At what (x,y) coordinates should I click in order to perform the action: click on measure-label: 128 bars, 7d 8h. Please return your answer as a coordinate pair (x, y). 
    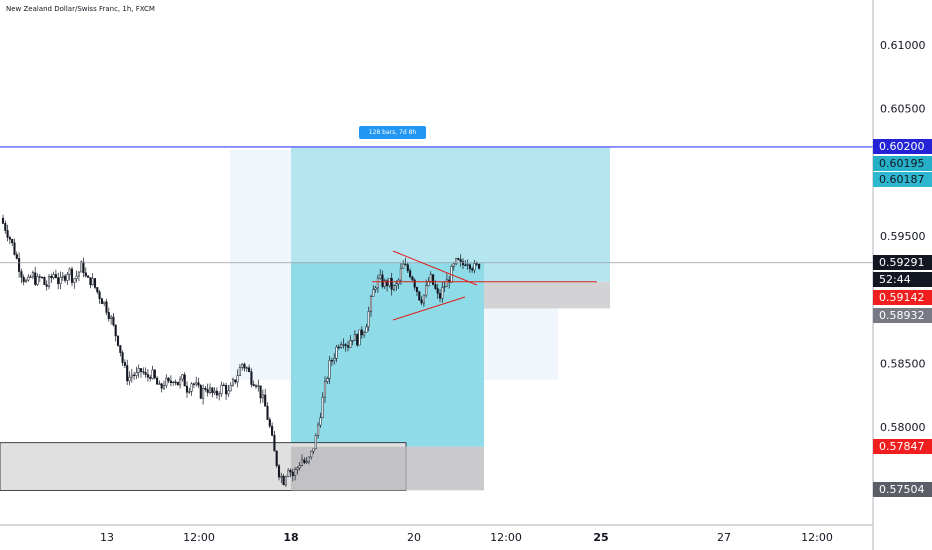
    Looking at the image, I should click on (392, 132).